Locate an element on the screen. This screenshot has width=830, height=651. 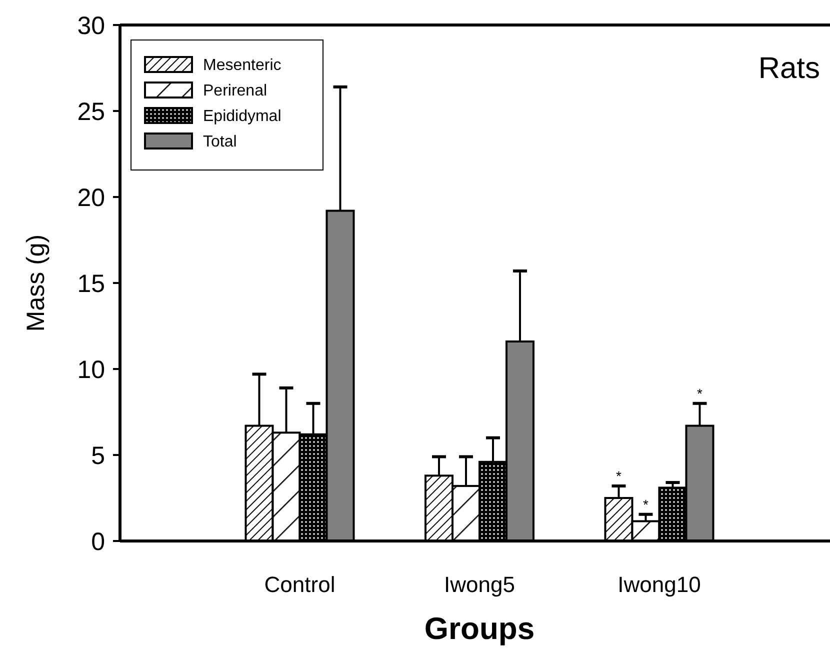
x-tick-label: Iwong10 is located at coordinates (659, 584).